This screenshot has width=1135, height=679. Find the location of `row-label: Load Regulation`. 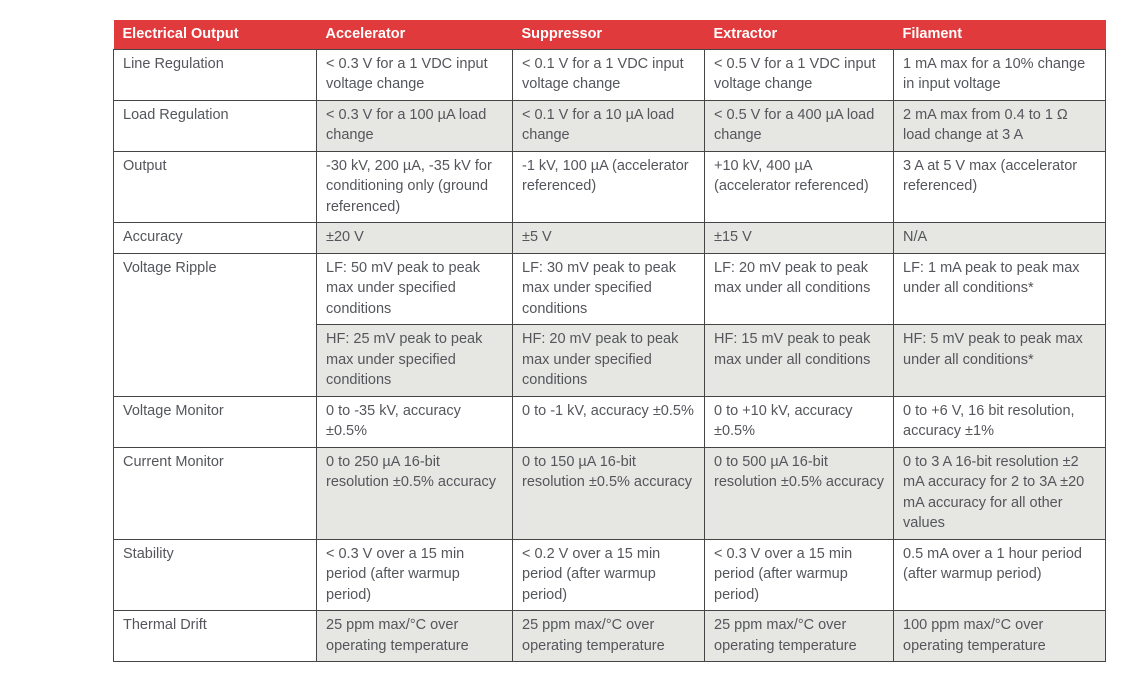

row-label: Load Regulation is located at coordinates (215, 125).